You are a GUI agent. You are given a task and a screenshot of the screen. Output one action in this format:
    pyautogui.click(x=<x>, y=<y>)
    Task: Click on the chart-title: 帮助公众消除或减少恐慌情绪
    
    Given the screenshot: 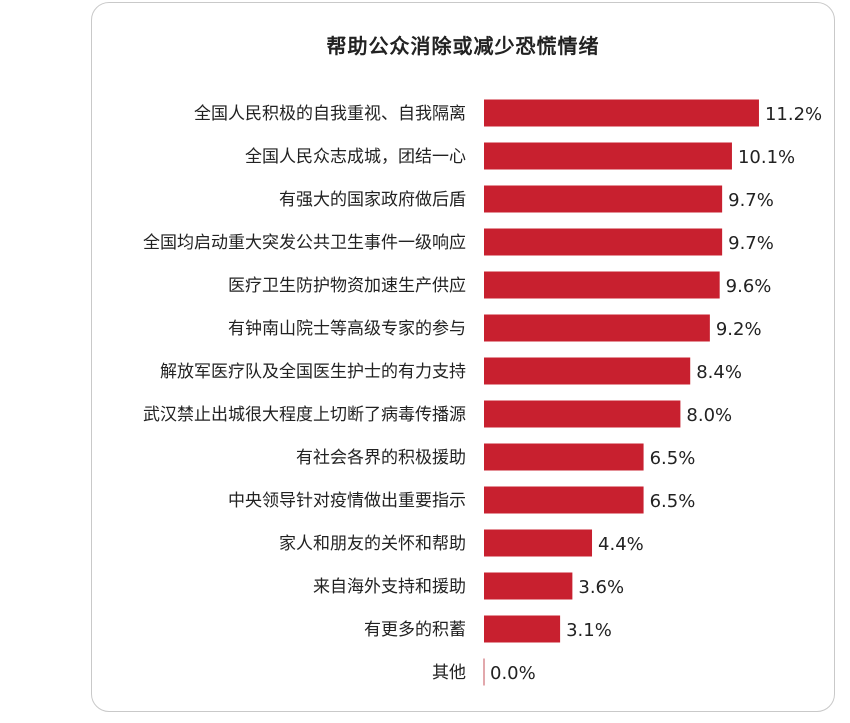 What is the action you would take?
    pyautogui.click(x=463, y=46)
    